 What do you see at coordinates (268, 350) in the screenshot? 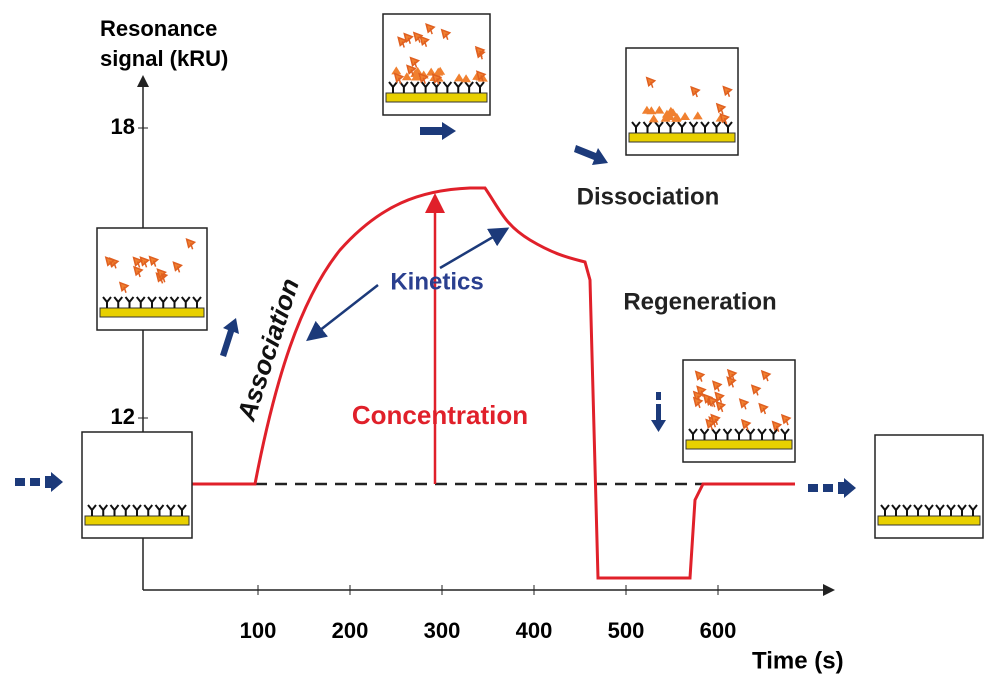
I see `association-label: Association` at bounding box center [268, 350].